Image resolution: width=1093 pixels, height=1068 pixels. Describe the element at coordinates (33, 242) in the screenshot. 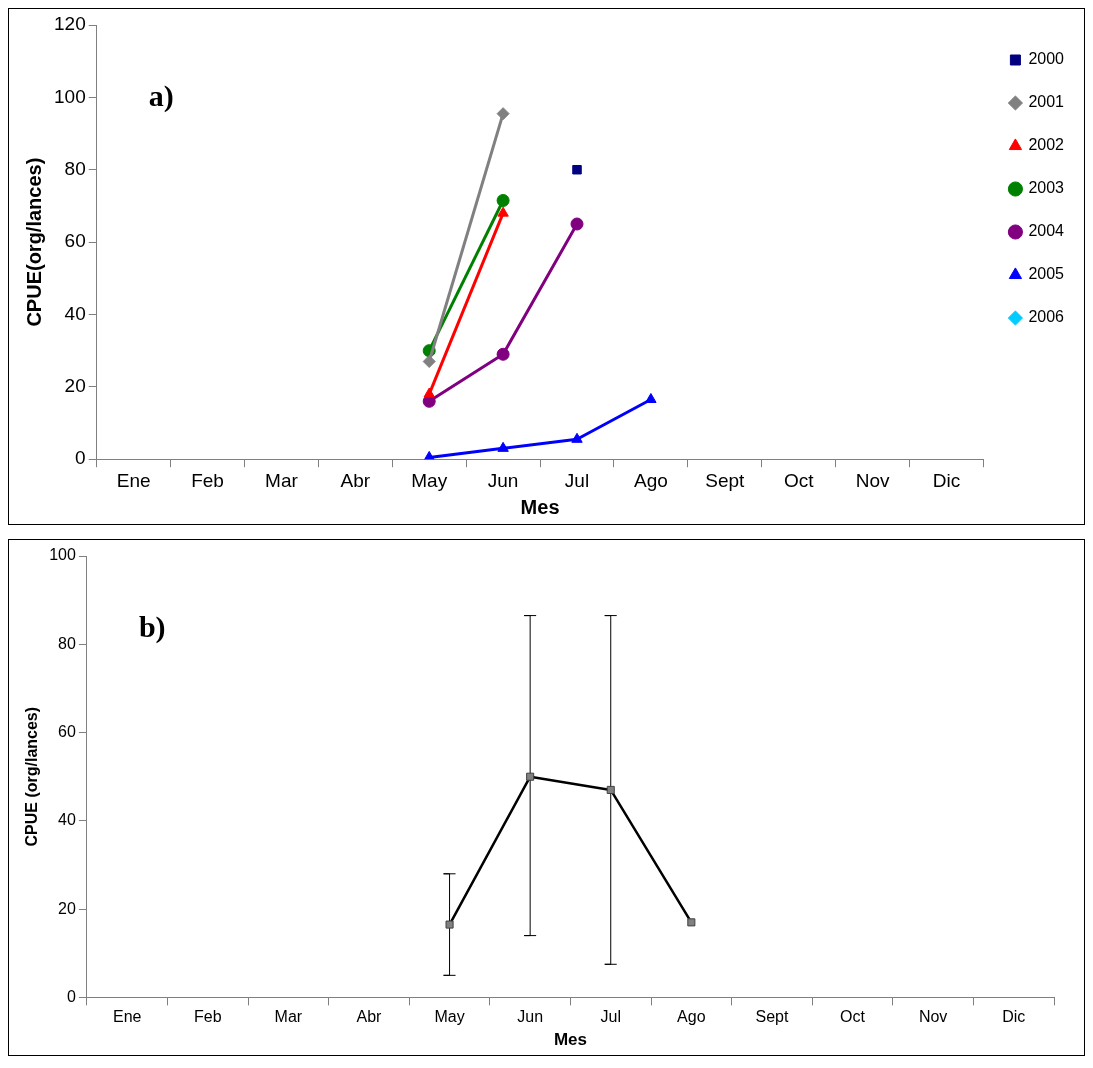

I see `y-axis-title: CPUE(org/lances)` at that location.